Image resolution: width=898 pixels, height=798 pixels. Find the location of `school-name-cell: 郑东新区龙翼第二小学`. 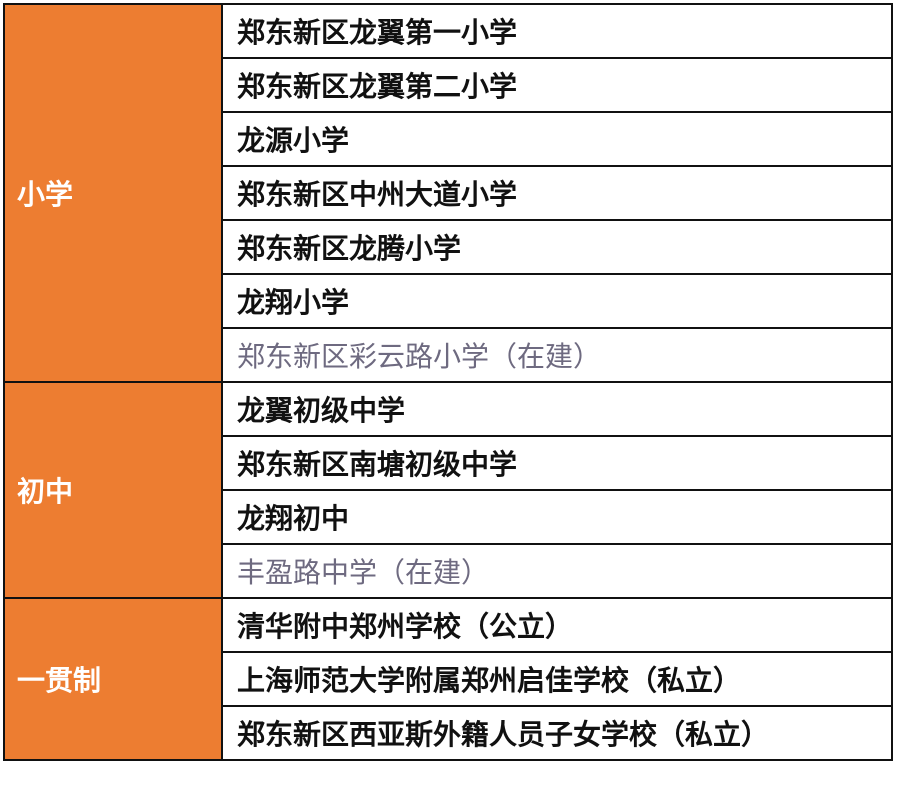

school-name-cell: 郑东新区龙翼第二小学 is located at coordinates (557, 85).